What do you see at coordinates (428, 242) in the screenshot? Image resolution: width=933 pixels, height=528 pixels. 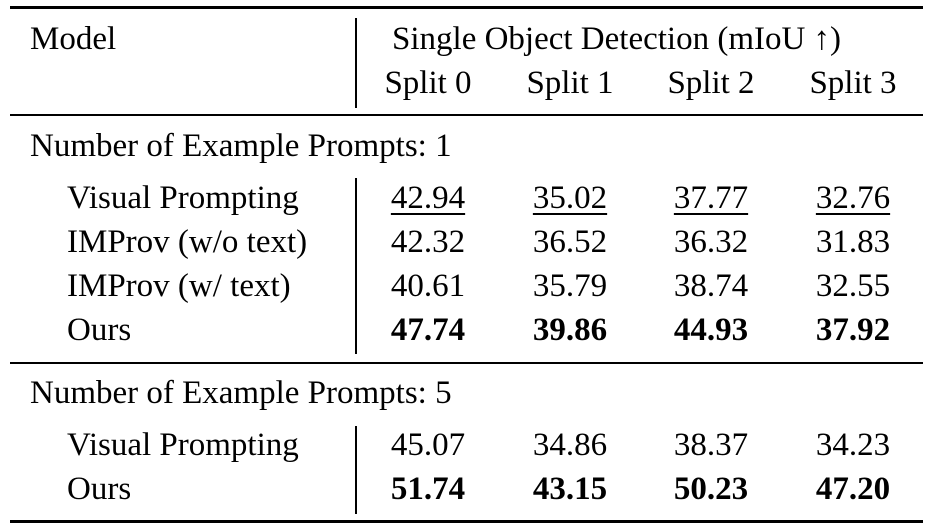 I see `table-cell: 42.32` at bounding box center [428, 242].